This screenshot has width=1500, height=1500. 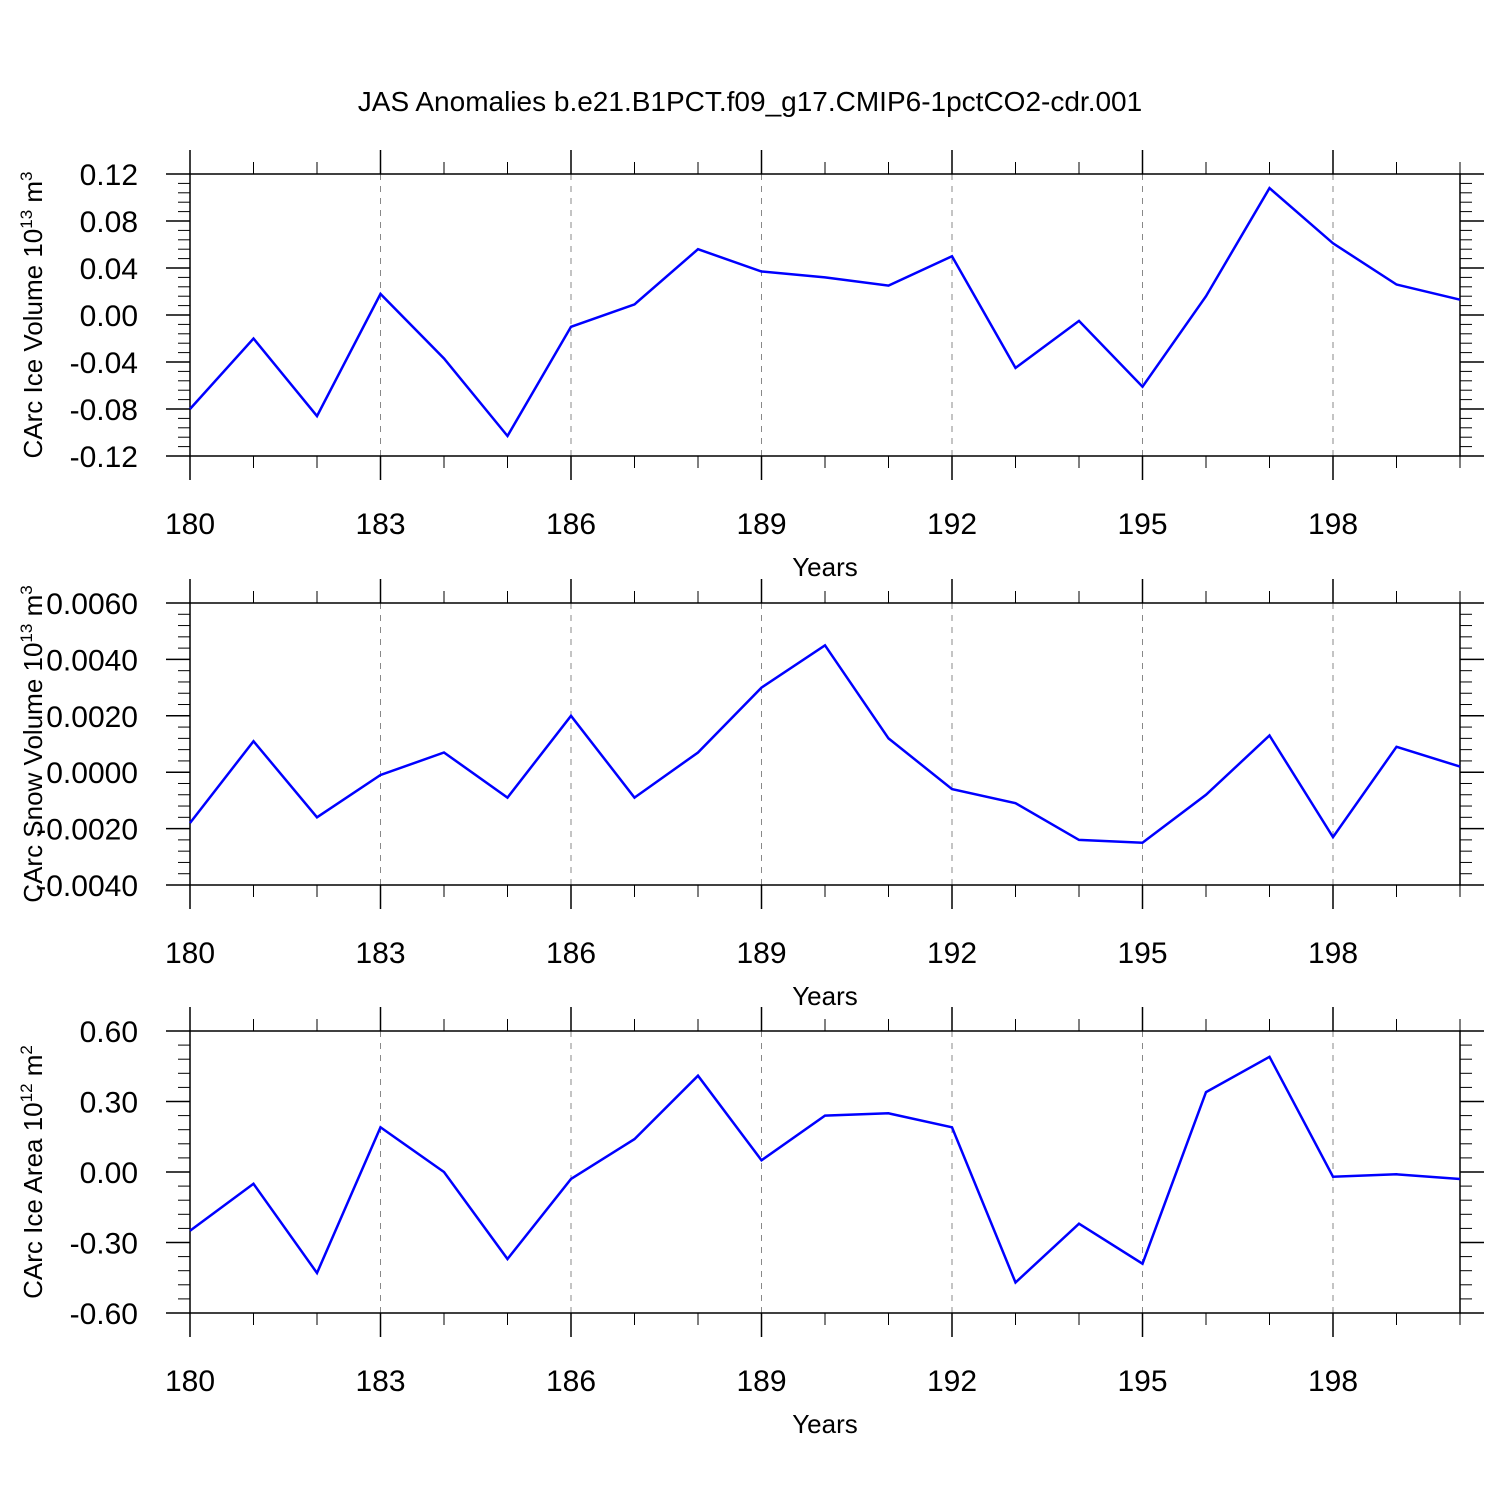 I want to click on y-tick-label: -0.0020, so click(x=87, y=830).